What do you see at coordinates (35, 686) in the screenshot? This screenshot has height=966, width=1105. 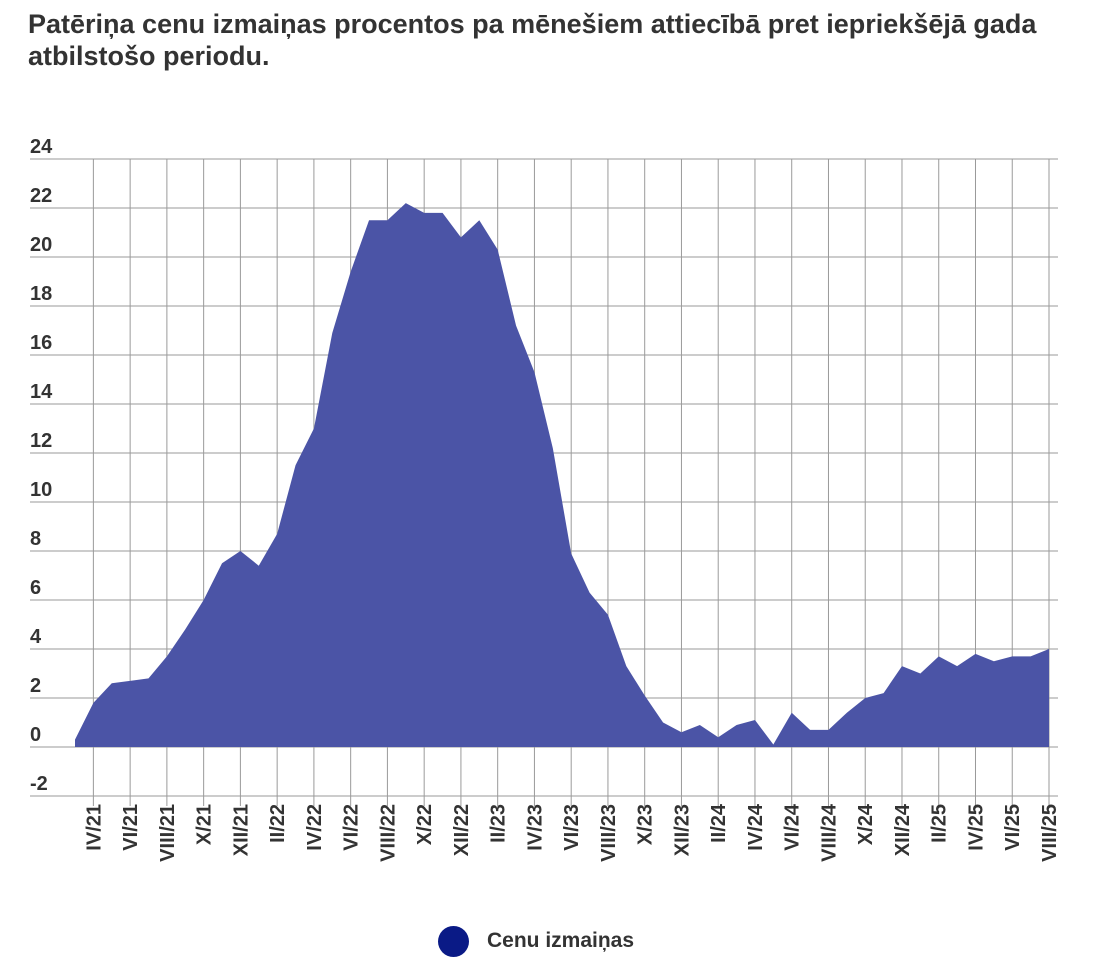 I see `y-tick-label: 2` at bounding box center [35, 686].